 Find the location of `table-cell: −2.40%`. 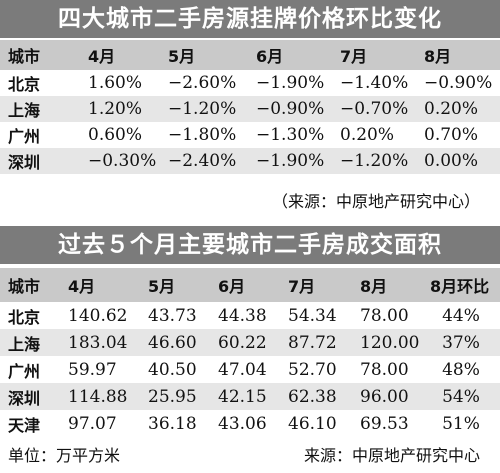

table-cell: −2.40% is located at coordinates (202, 161).